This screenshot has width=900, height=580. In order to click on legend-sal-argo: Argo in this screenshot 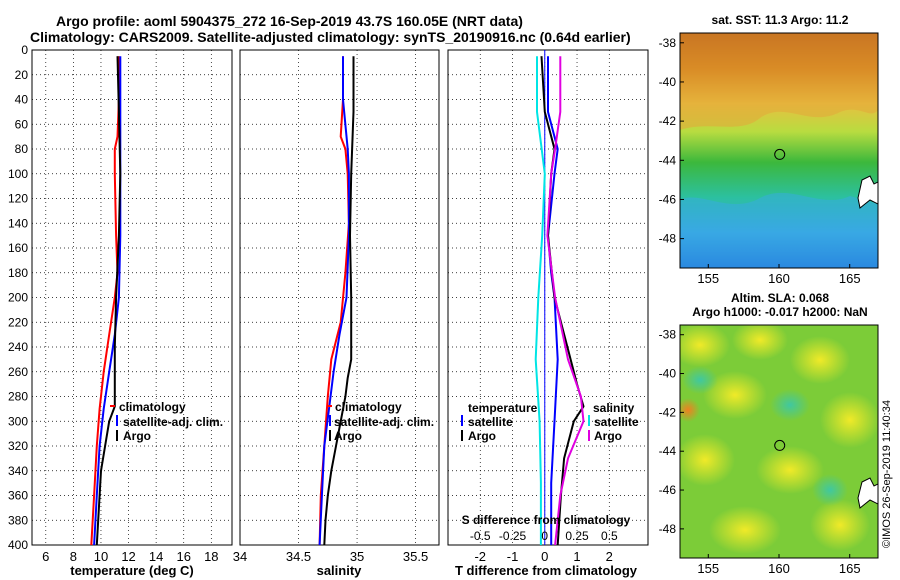, I will do `click(608, 436)`.